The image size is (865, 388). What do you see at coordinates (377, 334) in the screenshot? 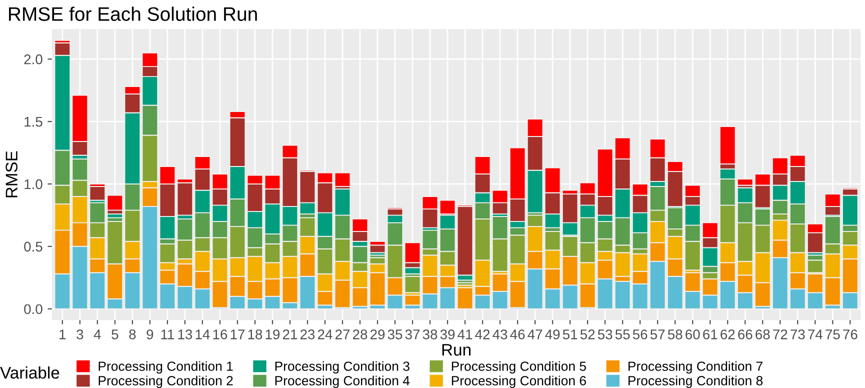
I see `x-tick-label: 29` at bounding box center [377, 334].